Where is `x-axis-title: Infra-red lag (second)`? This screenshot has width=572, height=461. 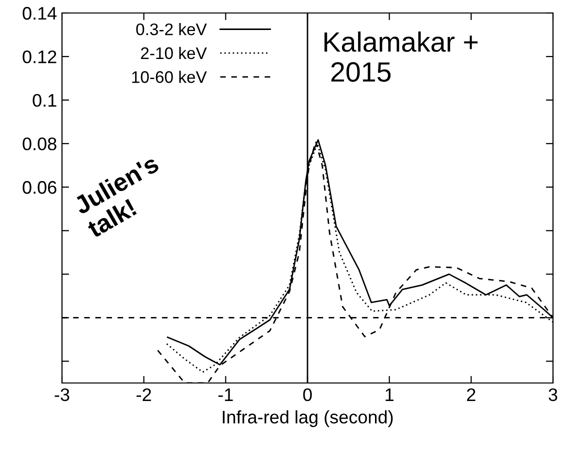
x-axis-title: Infra-red lag (second) is located at coordinates (307, 419).